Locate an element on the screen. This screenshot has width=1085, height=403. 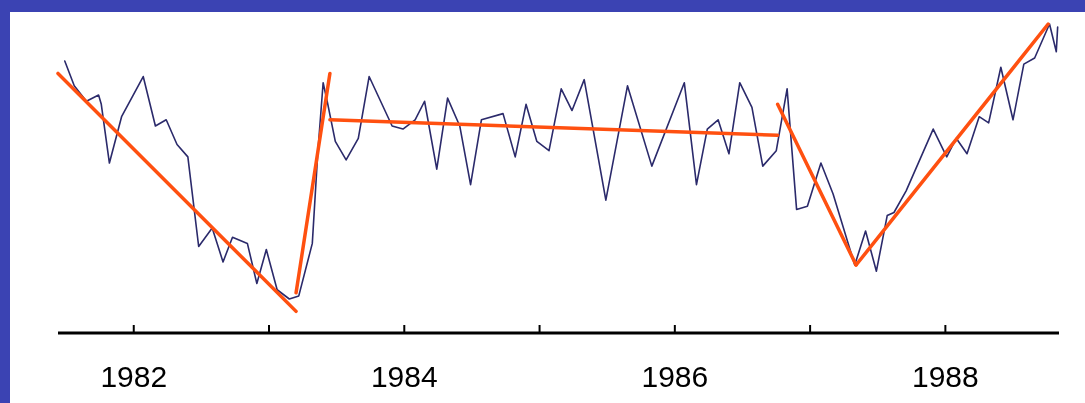
x-tick-label: 1988 is located at coordinates (945, 376).